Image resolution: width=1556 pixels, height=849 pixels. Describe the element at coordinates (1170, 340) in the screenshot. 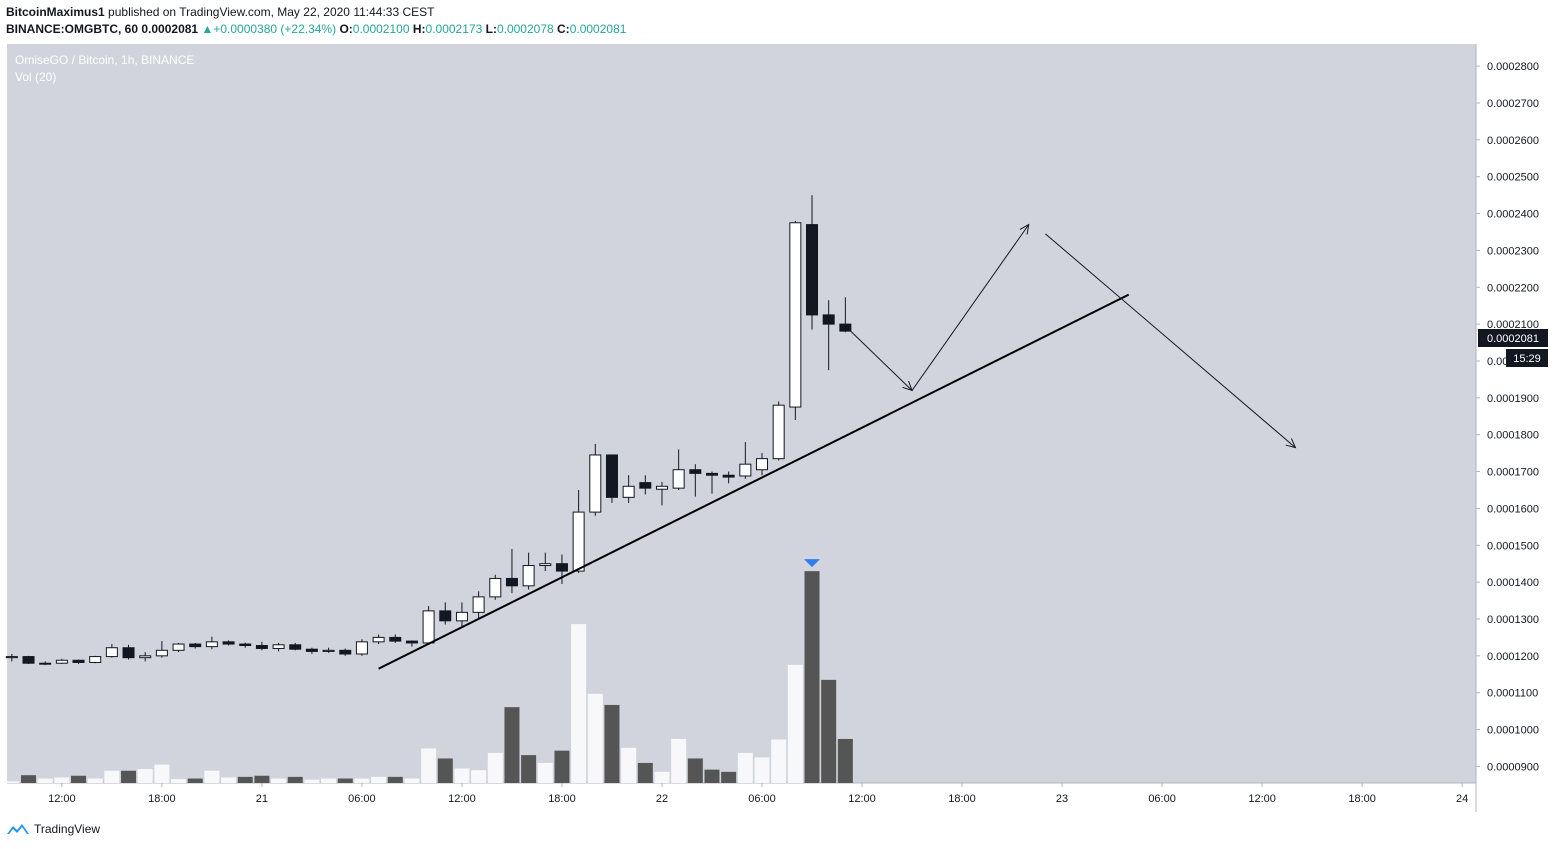

I see `projection-path-2-segment` at that location.